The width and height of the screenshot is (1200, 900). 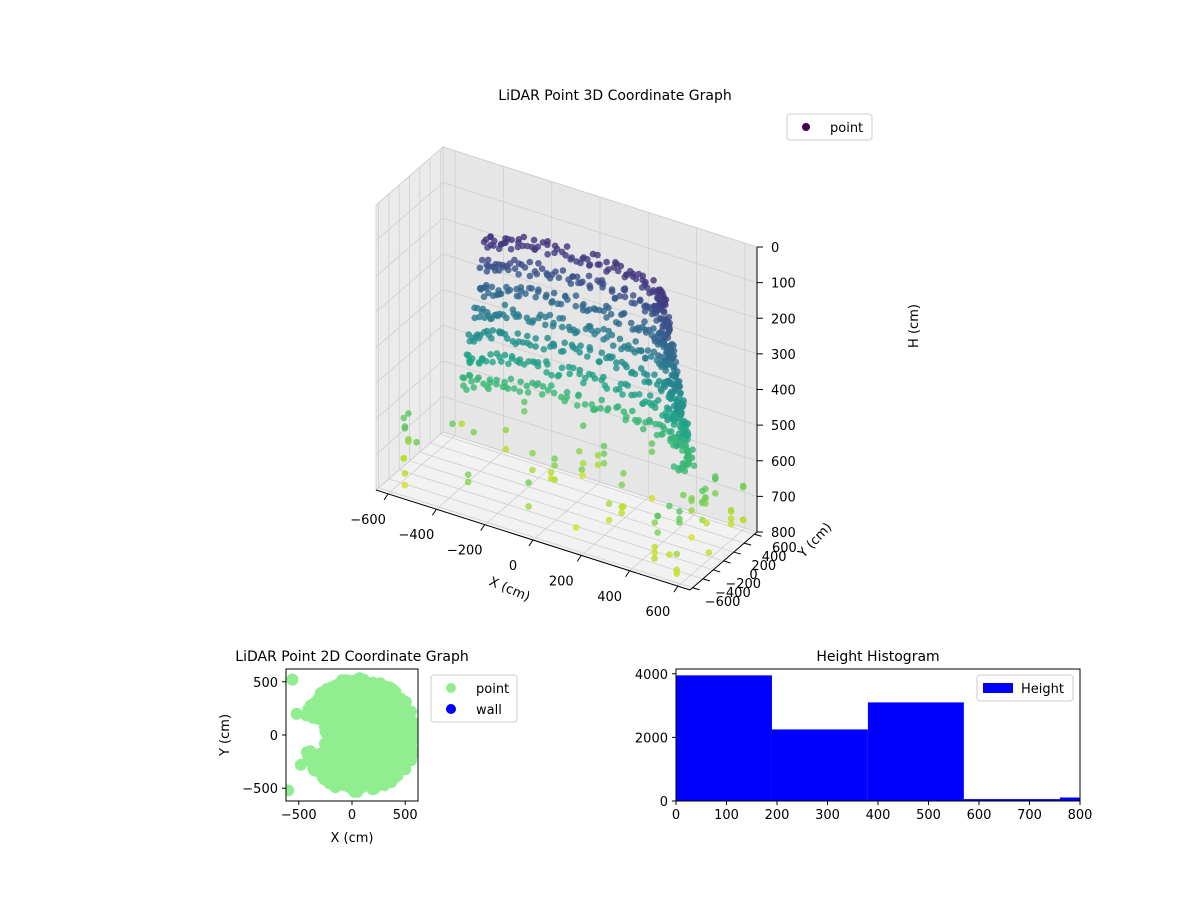 I want to click on hist-x-tick-label: 0, so click(x=676, y=815).